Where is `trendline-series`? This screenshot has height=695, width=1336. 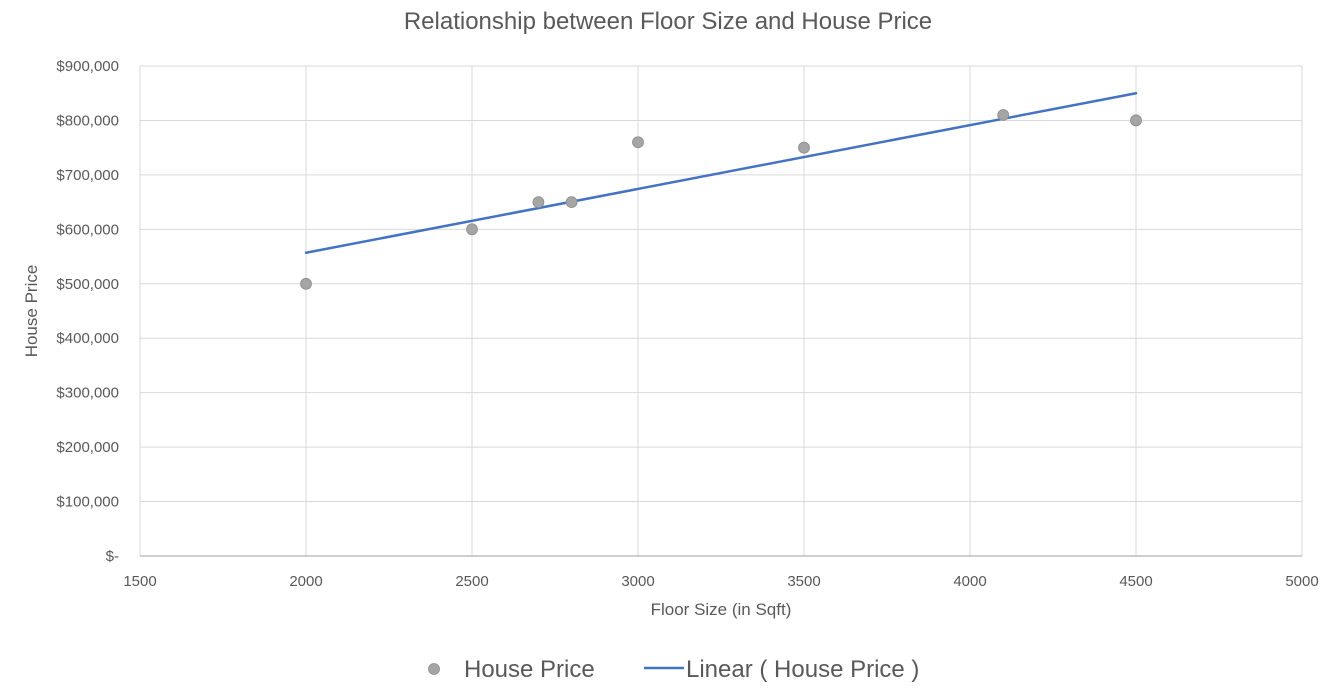 trendline-series is located at coordinates (721, 172).